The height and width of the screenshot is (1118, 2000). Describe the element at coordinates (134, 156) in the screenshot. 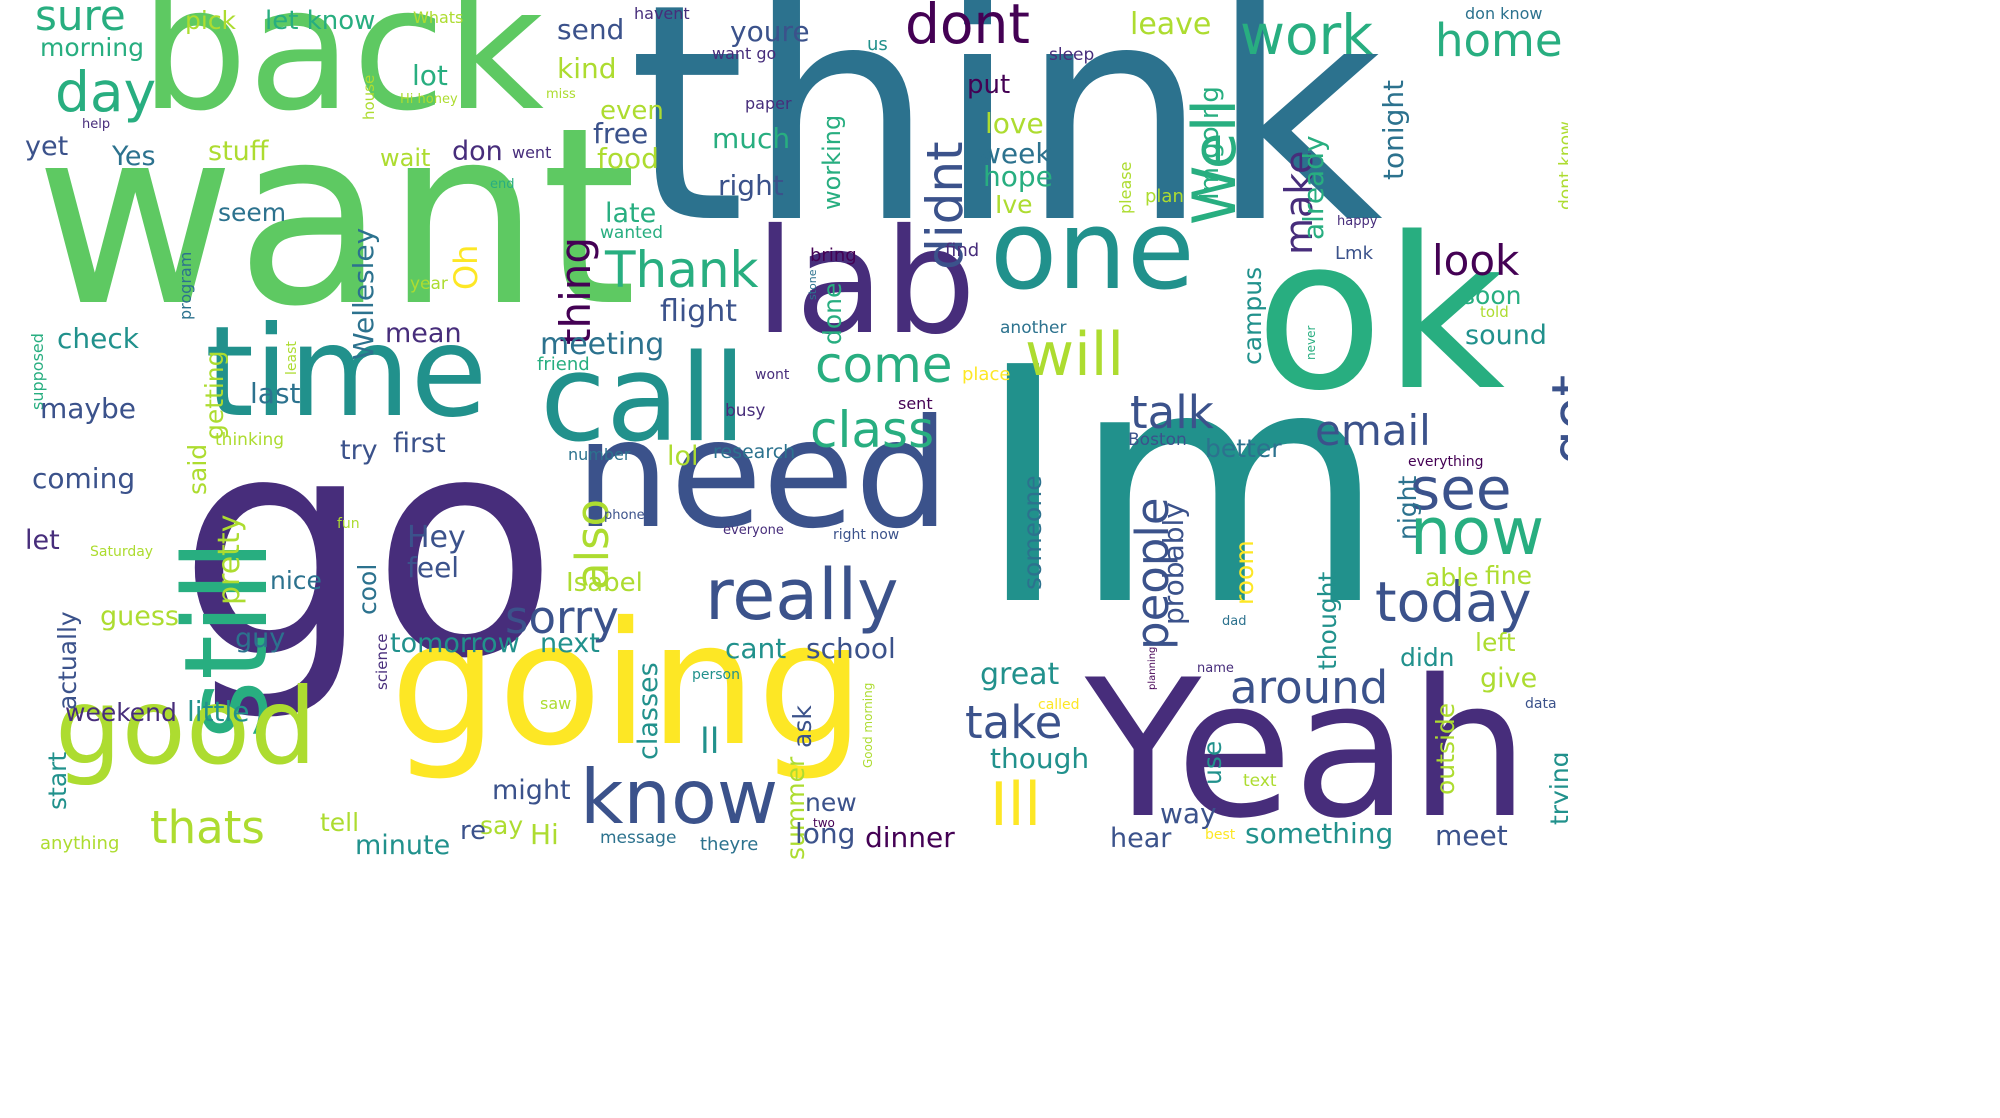

I see `word-yes: Yes` at that location.